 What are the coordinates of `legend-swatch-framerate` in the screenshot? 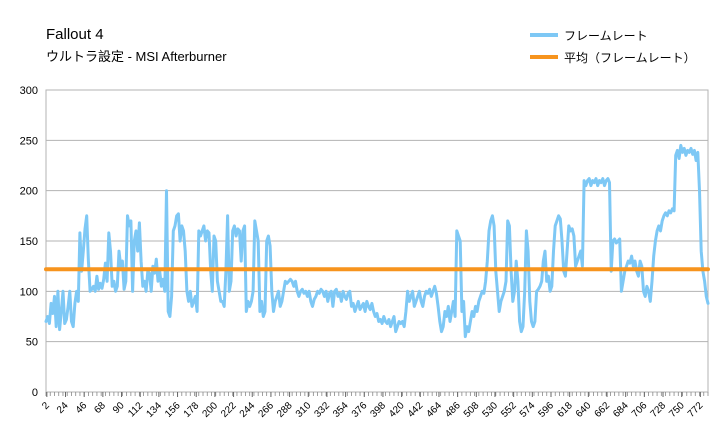 It's located at (544, 35).